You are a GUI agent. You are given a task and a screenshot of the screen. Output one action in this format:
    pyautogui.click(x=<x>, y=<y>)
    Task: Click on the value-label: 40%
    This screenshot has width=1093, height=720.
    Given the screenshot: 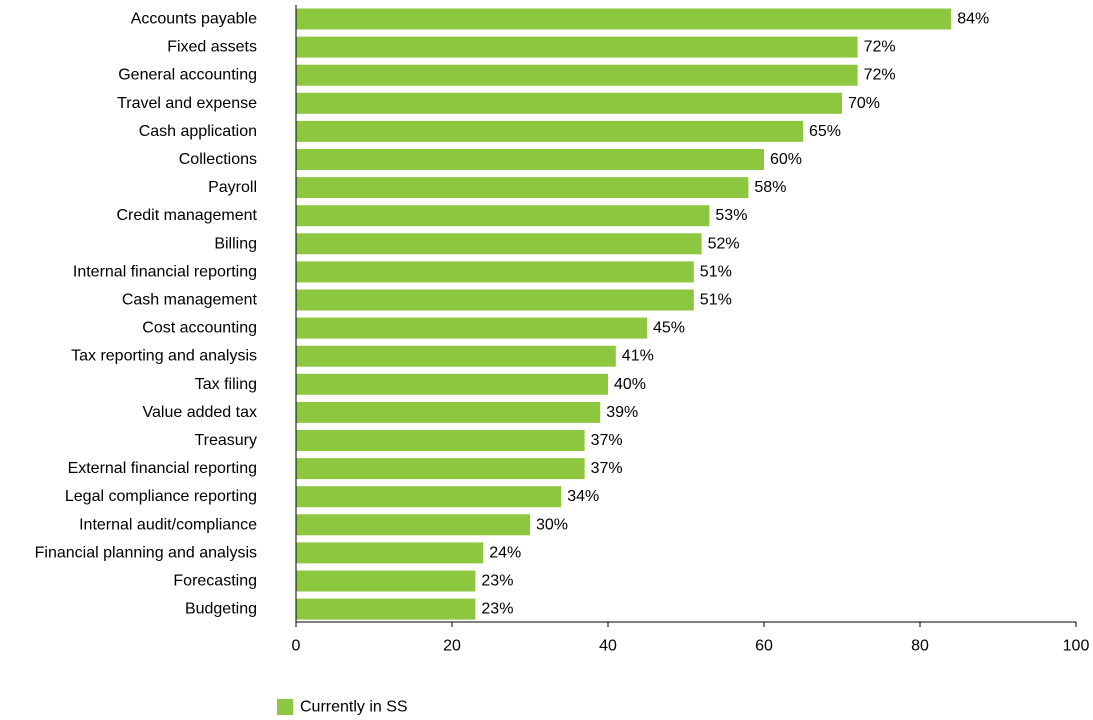 What is the action you would take?
    pyautogui.click(x=630, y=384)
    